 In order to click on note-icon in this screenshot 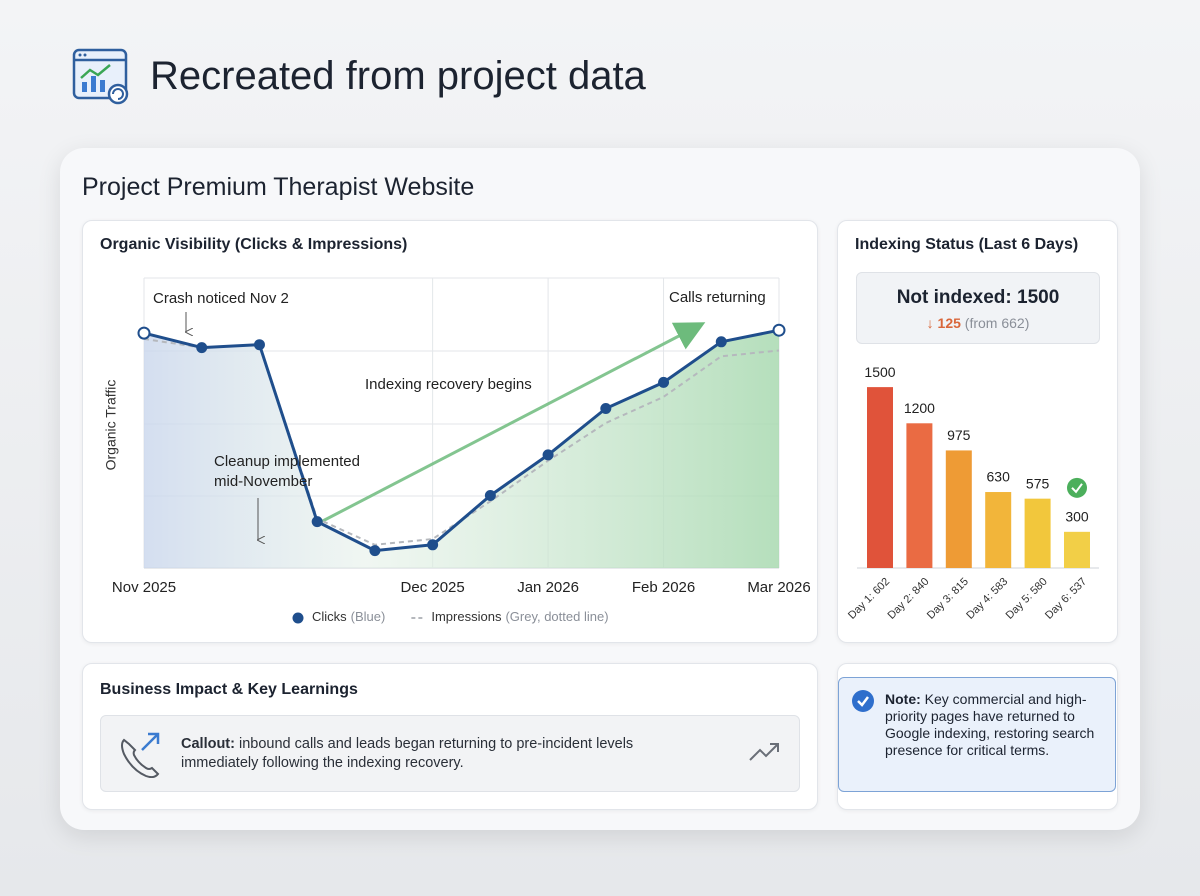, I will do `click(863, 701)`.